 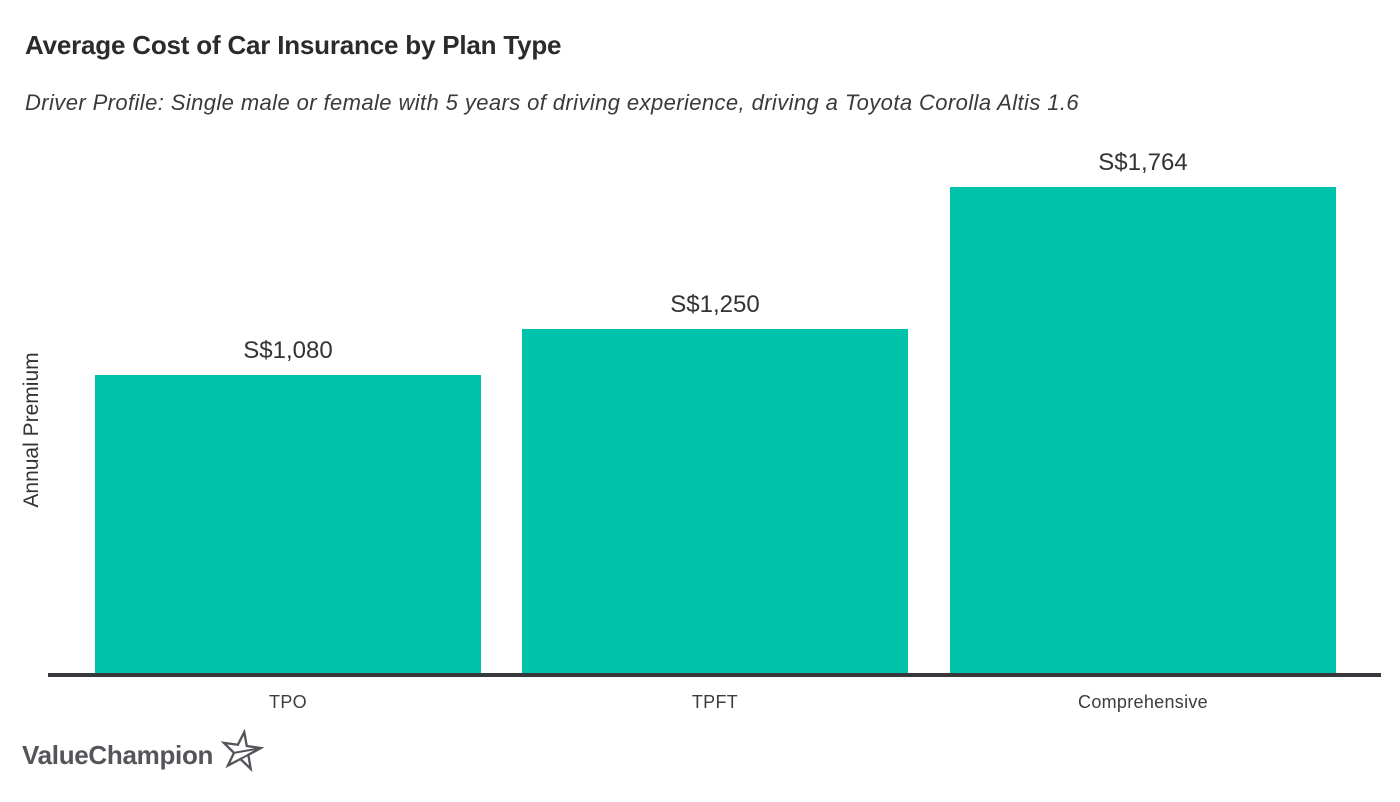 I want to click on bar-group-tpo: S$1,080 TPO, so click(x=288, y=524).